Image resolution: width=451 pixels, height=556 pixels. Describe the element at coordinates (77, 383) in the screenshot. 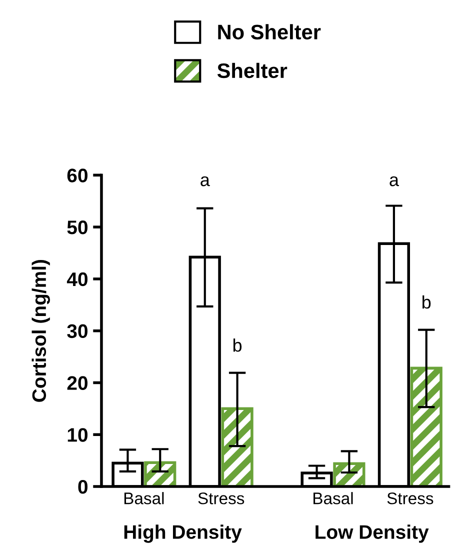

I see `y-tick-label: 20` at that location.